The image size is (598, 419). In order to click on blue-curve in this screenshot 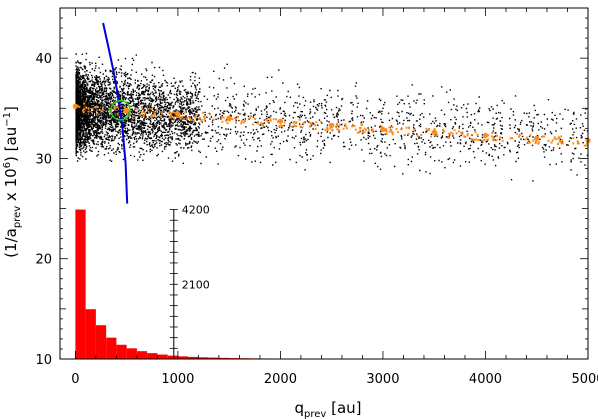, I will do `click(115, 113)`.